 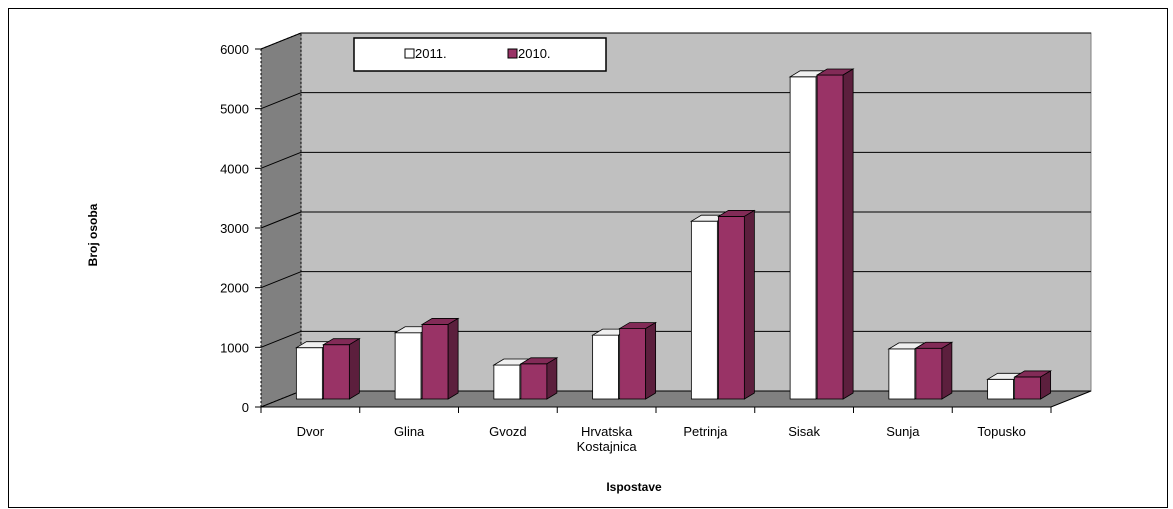 I want to click on y-tick-label: 6000, so click(x=234, y=49).